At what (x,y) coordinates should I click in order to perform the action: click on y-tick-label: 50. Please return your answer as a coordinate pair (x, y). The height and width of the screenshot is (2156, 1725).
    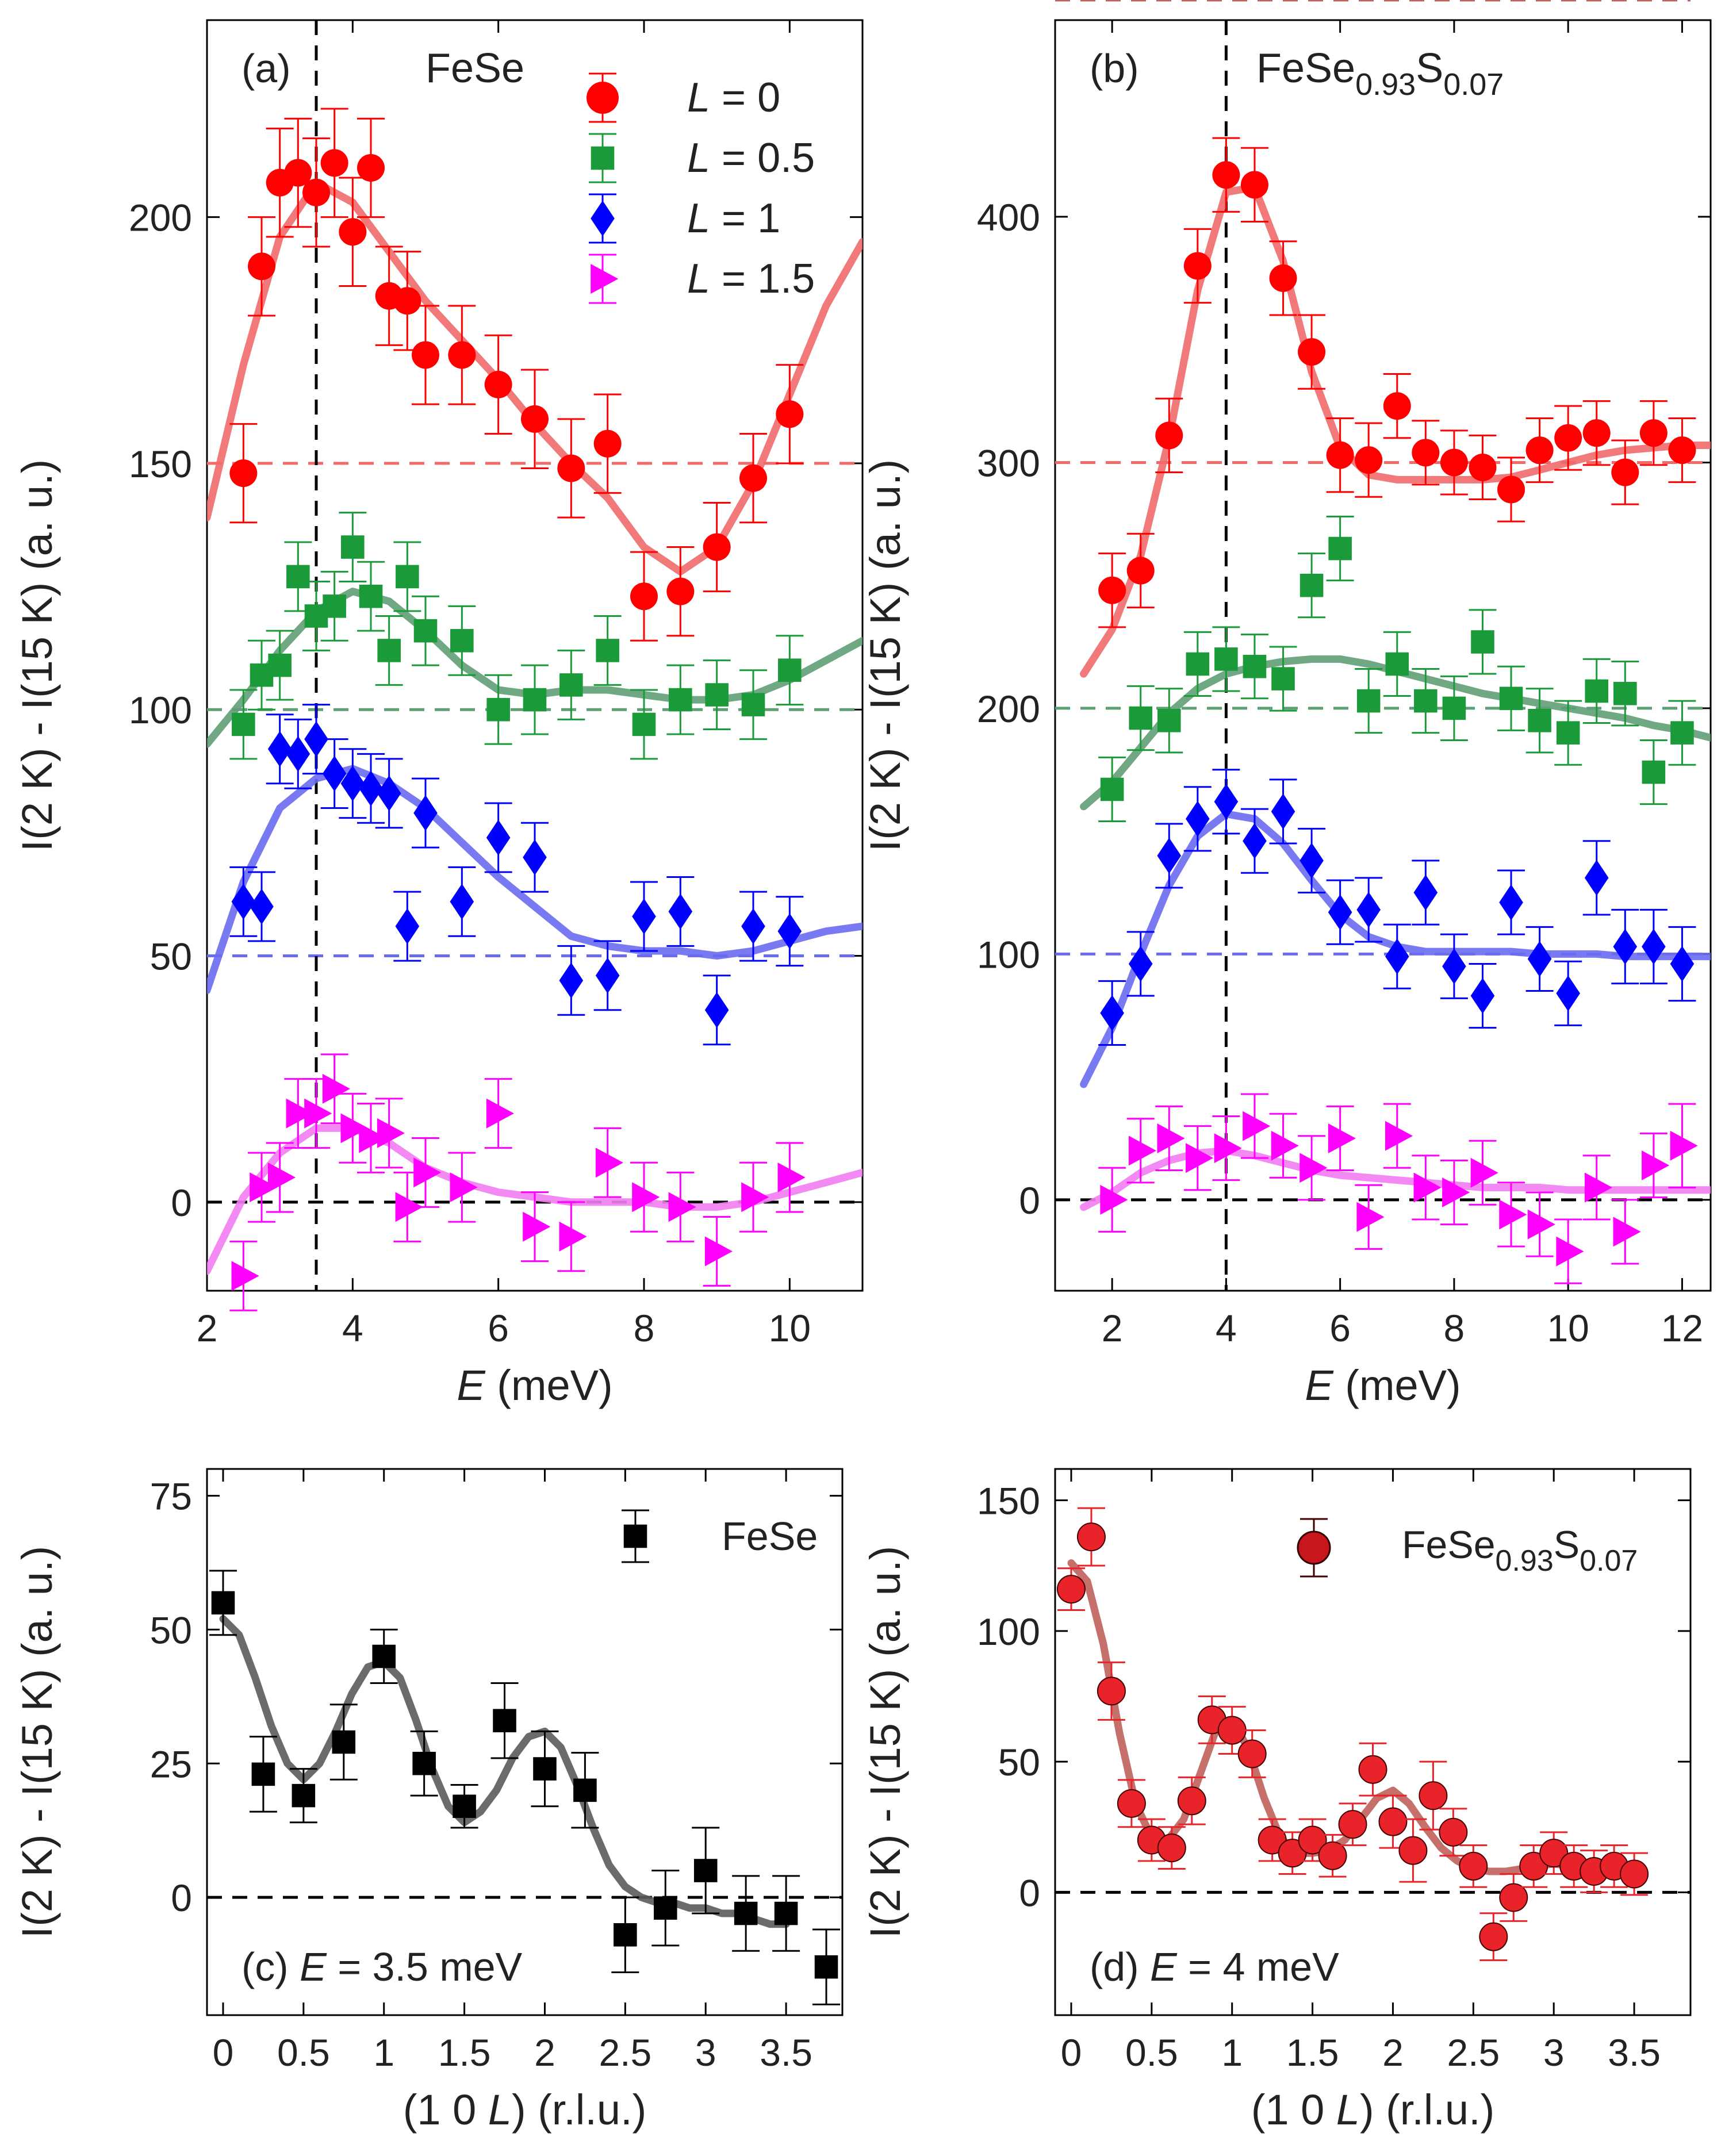
    Looking at the image, I should click on (171, 956).